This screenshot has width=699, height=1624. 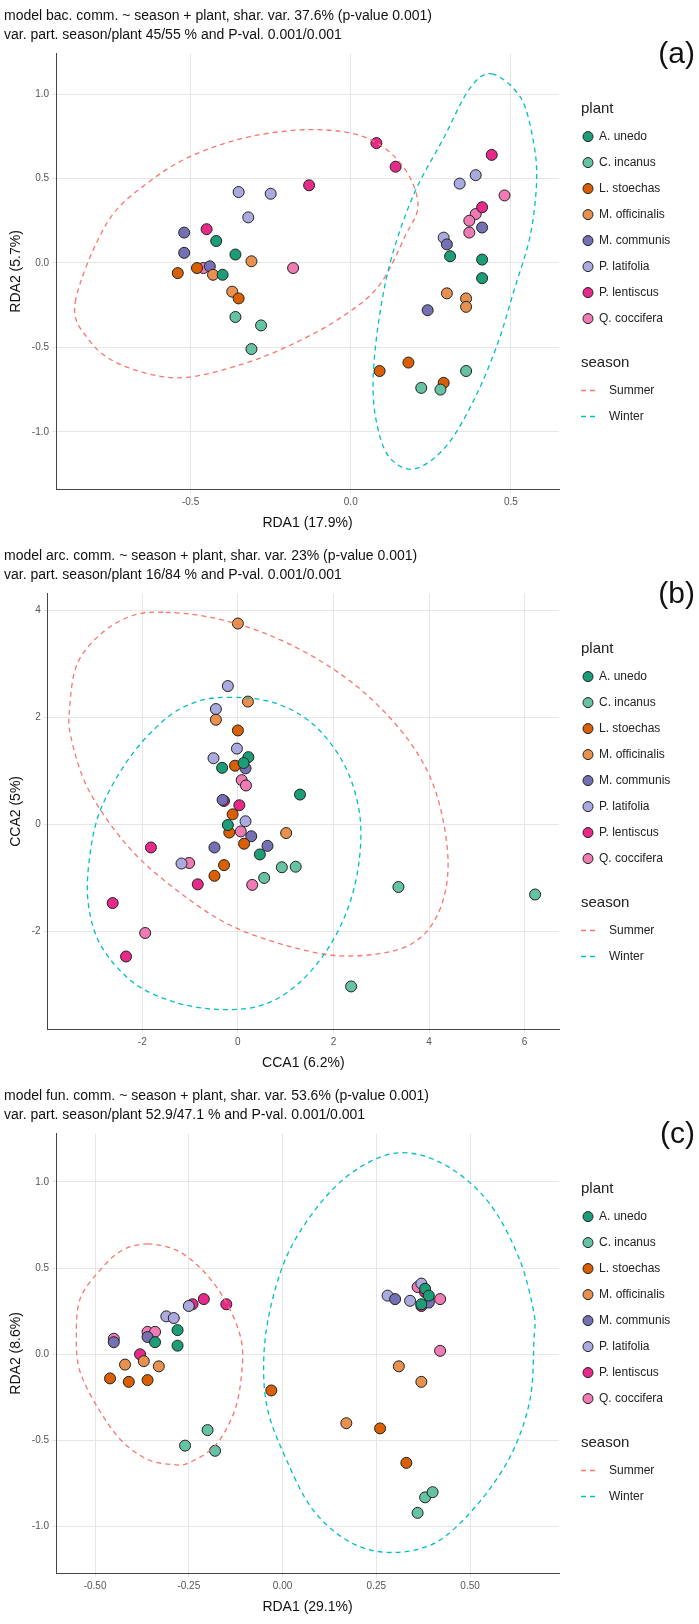 What do you see at coordinates (211, 555) in the screenshot?
I see `chart-title: model arc. comm. ~ season + plant, shar. var. 23% (p-value 0.001)` at bounding box center [211, 555].